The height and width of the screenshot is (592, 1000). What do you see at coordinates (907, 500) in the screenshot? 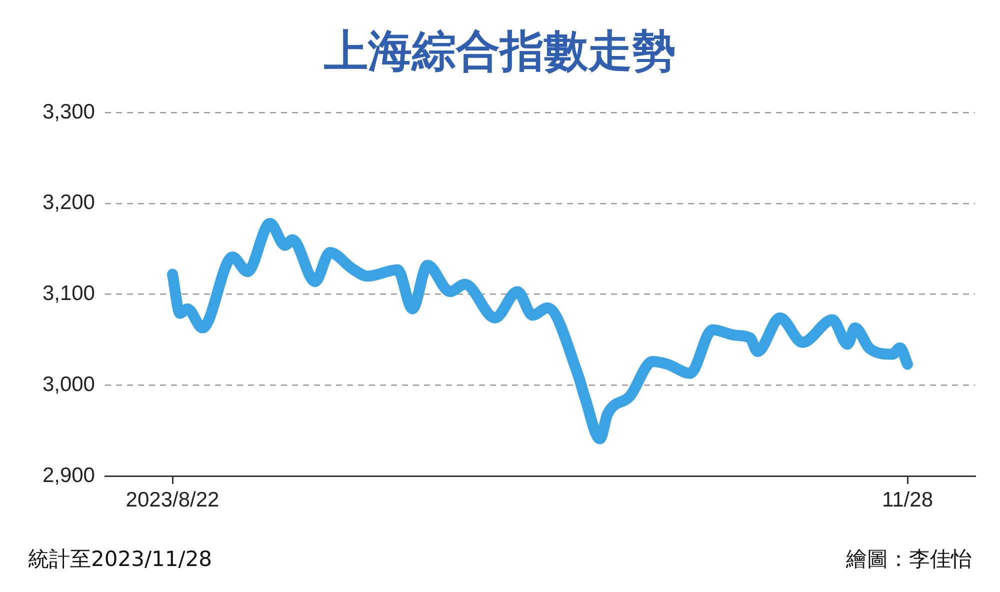
I see `x-tick-label: 11/28` at bounding box center [907, 500].